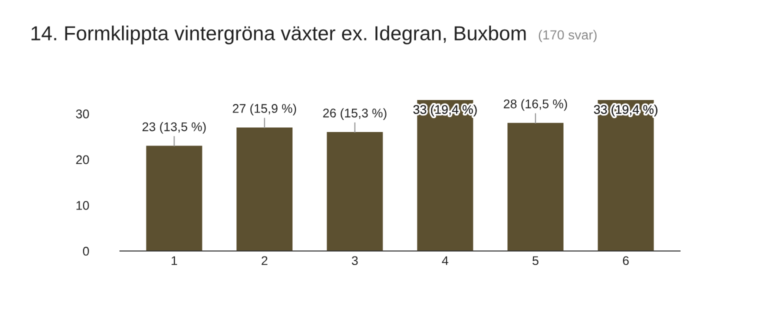 This screenshot has width=767, height=318. Describe the element at coordinates (82, 159) in the screenshot. I see `y-tick-label: 20` at that location.